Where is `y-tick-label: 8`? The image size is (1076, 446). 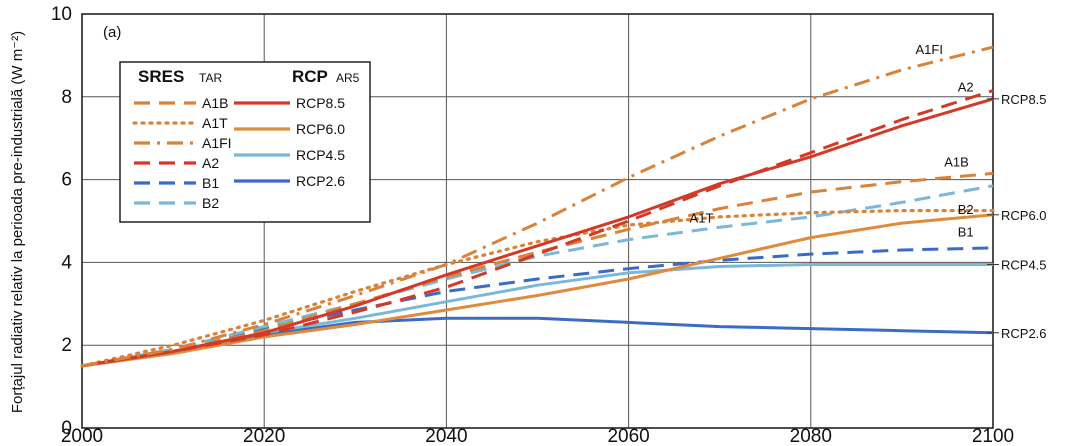 y-tick-label: 8 is located at coordinates (66, 97).